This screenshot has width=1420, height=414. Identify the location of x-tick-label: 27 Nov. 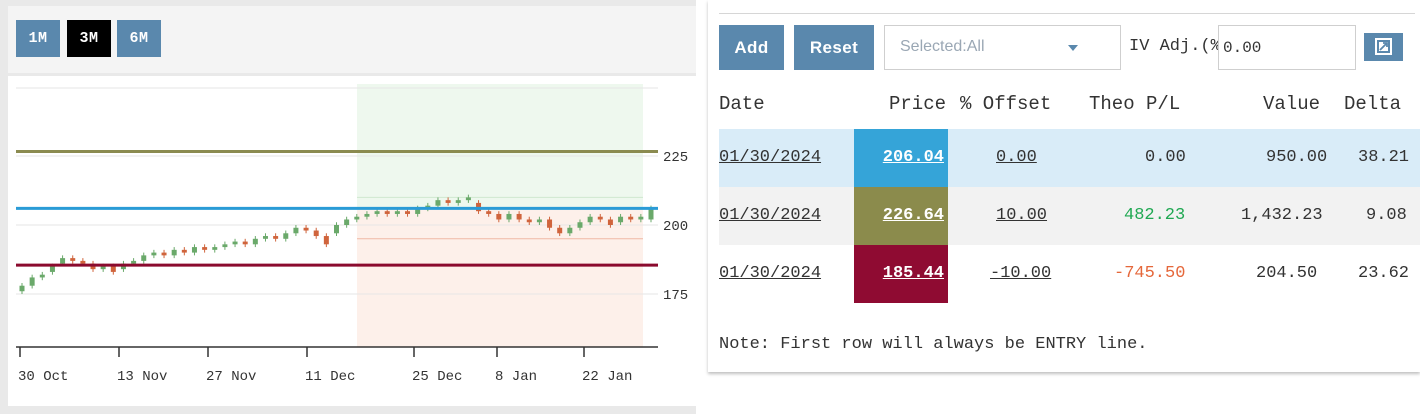
(231, 377).